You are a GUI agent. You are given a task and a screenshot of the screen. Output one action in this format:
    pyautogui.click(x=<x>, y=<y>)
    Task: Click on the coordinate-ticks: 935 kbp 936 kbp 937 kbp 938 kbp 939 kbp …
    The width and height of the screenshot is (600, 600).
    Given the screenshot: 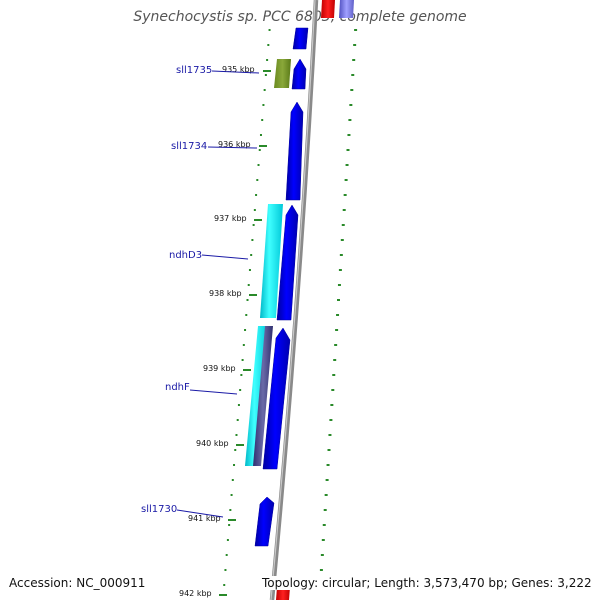 What is the action you would take?
    pyautogui.click(x=225, y=331)
    